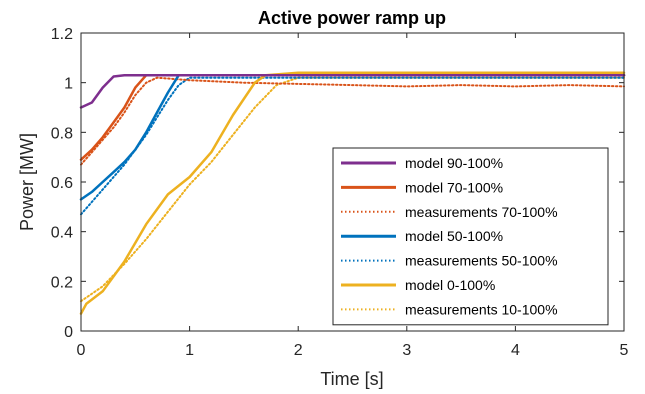 The image size is (645, 394). I want to click on legend-label: model 90-100%, so click(454, 163).